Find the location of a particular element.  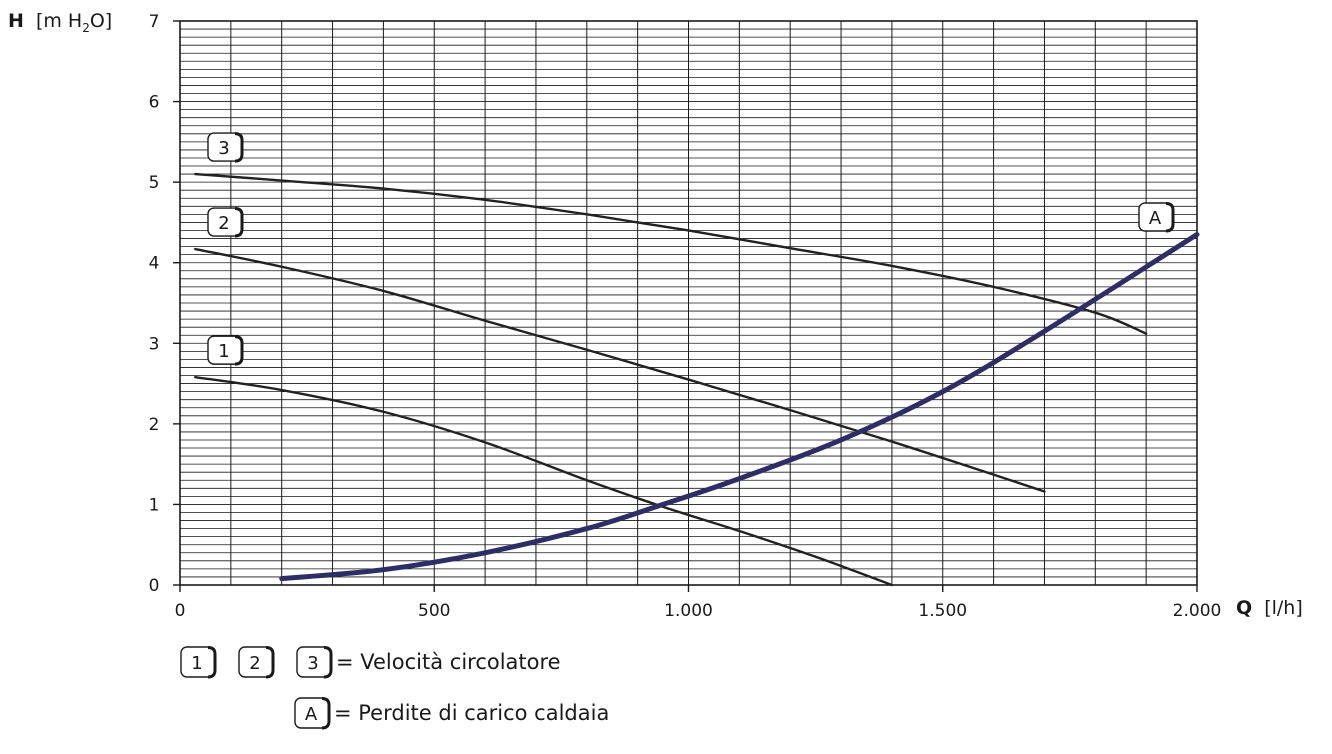

legend-text: = Perdite di carico caldaia is located at coordinates (471, 713).